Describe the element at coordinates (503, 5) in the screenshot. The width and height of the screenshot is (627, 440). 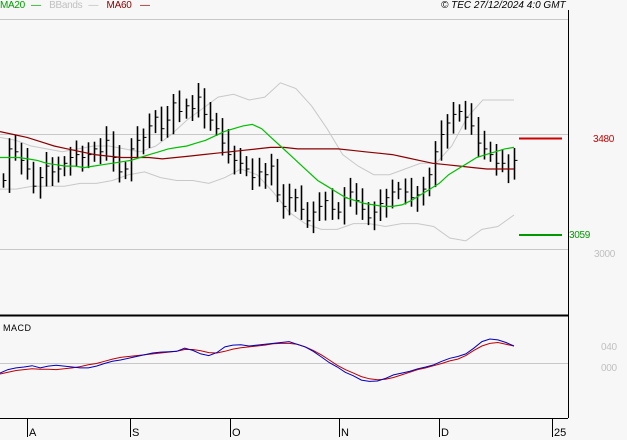
I see `copyright-timestamp: © TEC 27/12/2024 4:0 GMT` at that location.